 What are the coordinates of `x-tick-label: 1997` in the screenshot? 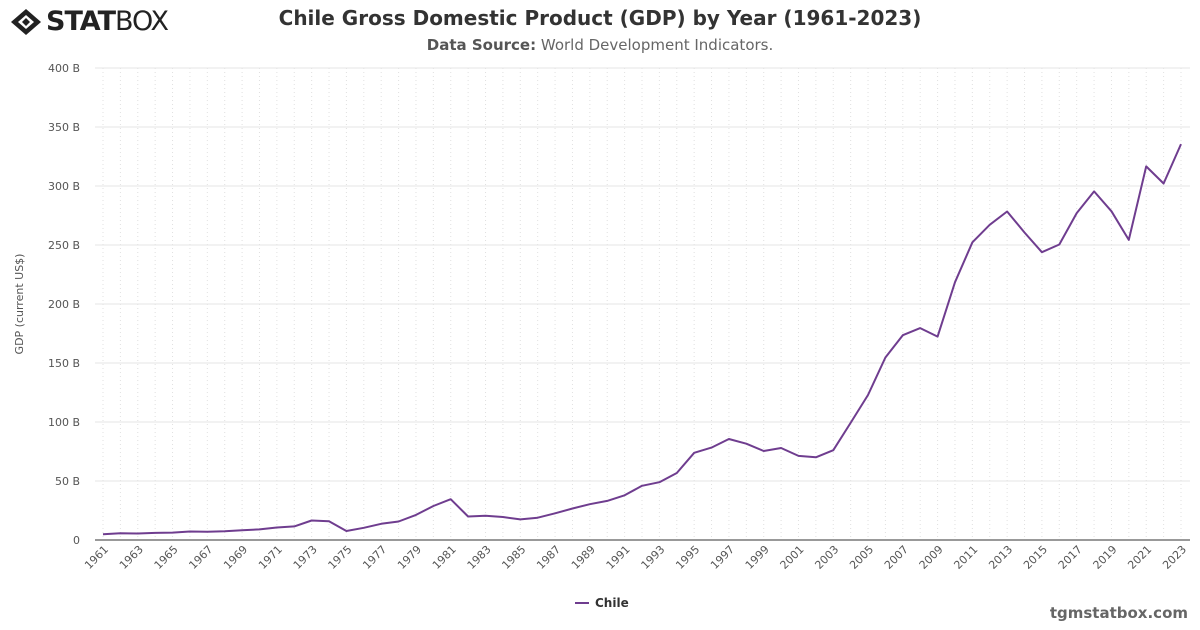 It's located at (722, 557).